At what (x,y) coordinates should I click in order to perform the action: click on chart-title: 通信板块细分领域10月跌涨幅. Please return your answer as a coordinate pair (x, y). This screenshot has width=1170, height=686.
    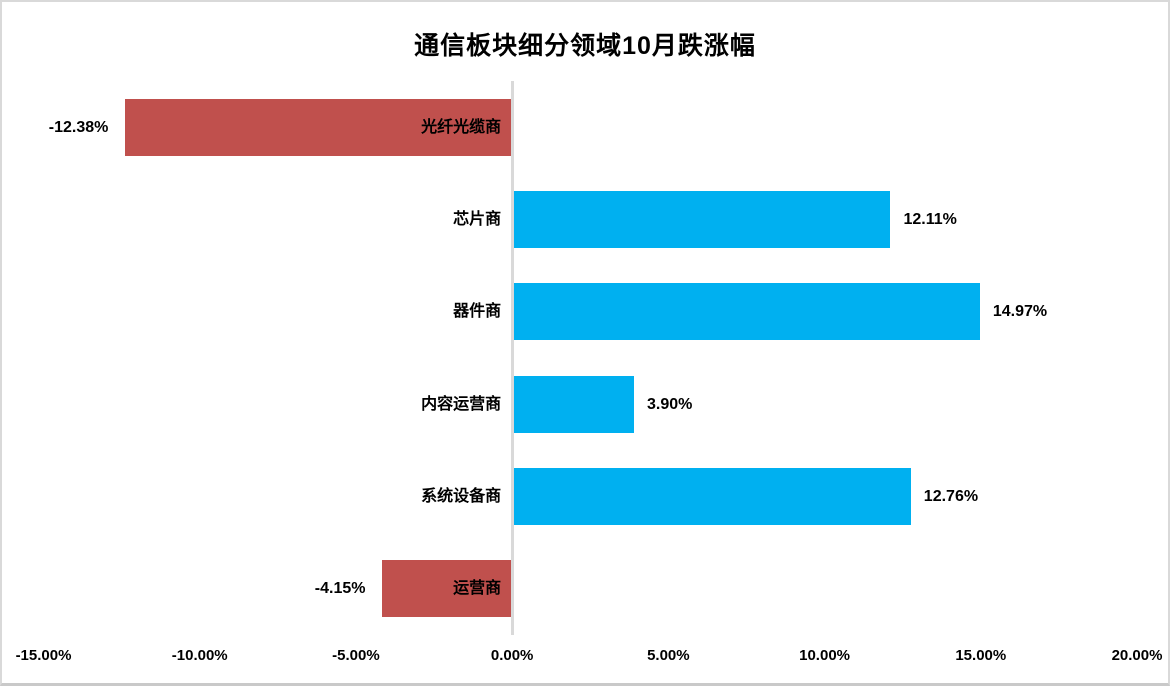
    Looking at the image, I should click on (585, 46).